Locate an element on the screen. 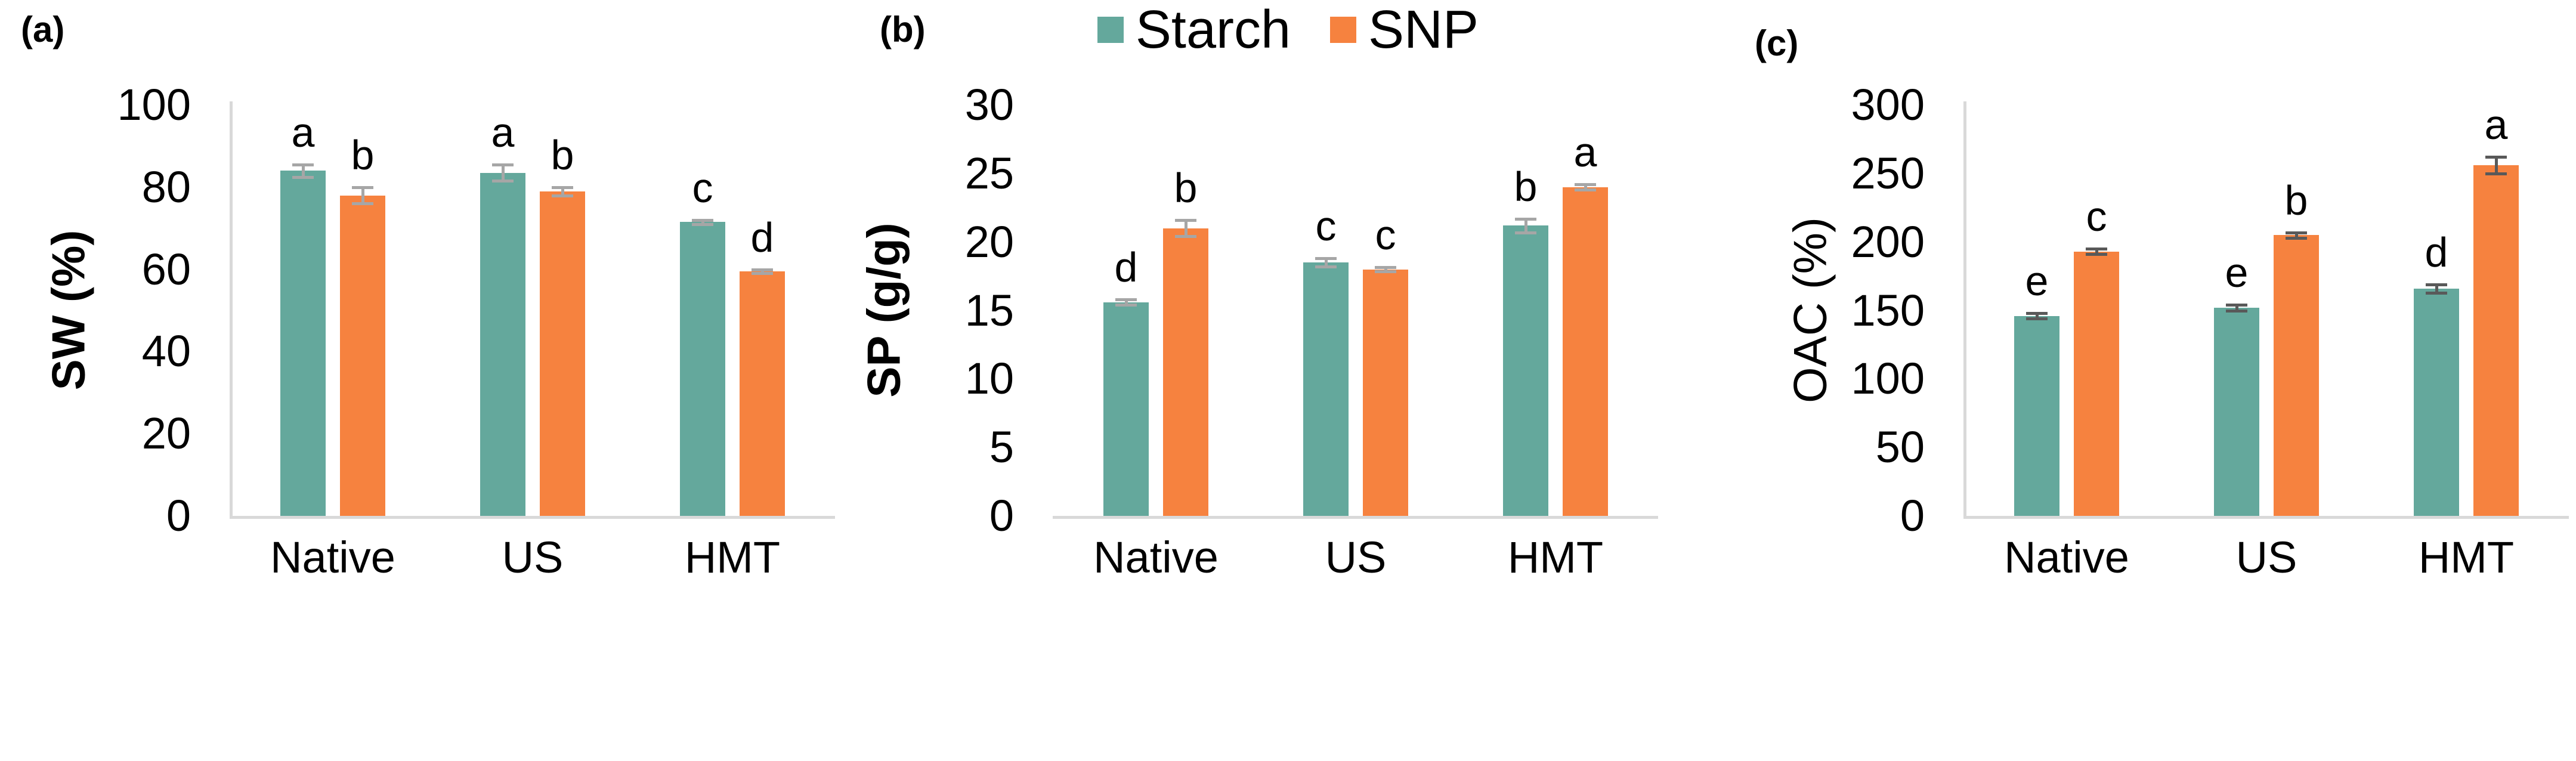 The width and height of the screenshot is (2576, 761). y-tick-label: 150 is located at coordinates (1888, 310).